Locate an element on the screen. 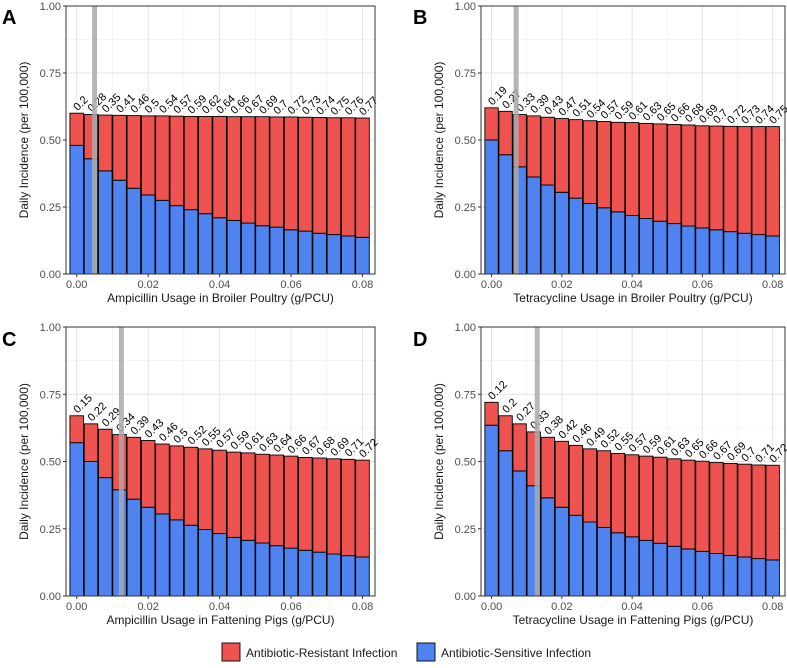 The image size is (787, 668). panel-letter: A is located at coordinates (9, 18).